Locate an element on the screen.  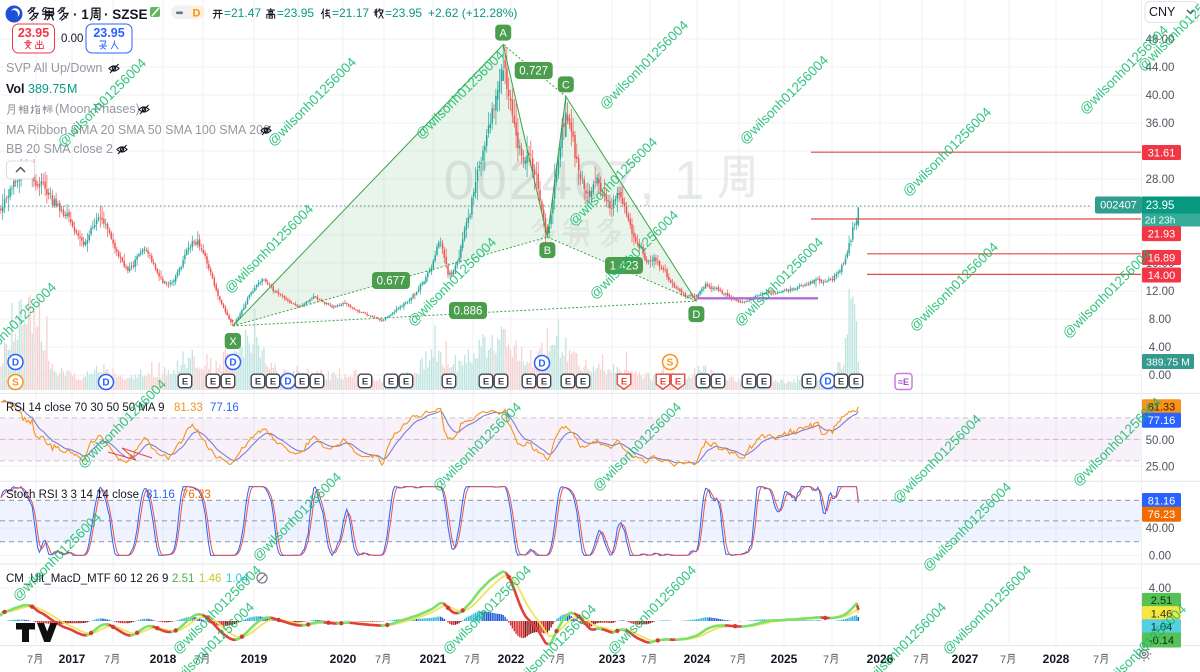
svg-text: 0.727 is located at coordinates (533, 72).